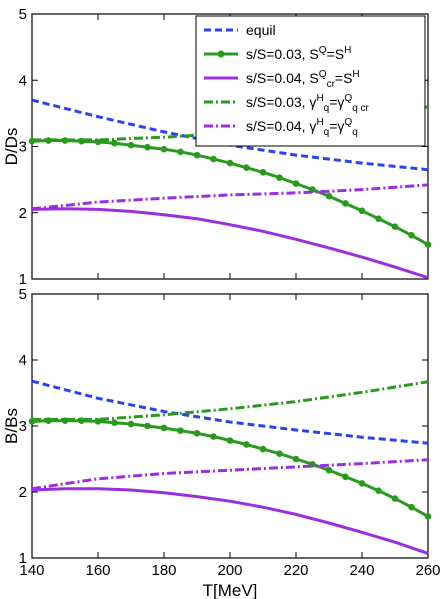 This screenshot has height=599, width=442. Describe the element at coordinates (331, 84) in the screenshot. I see `legend-label-part: cr` at that location.